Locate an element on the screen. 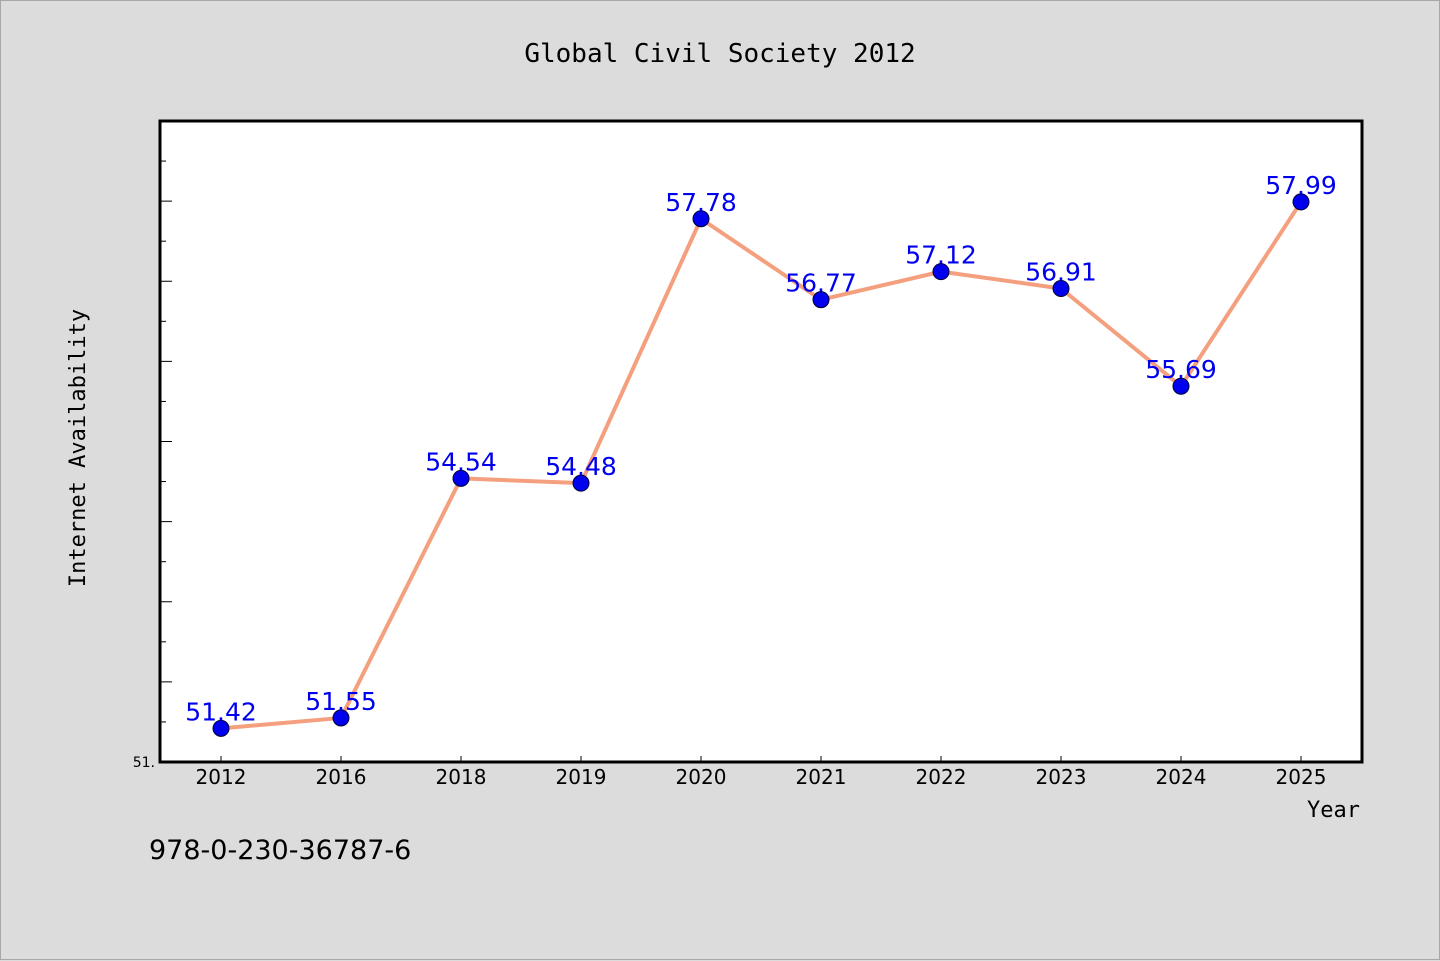 The width and height of the screenshot is (1440, 961). data-label-2025: 57.99 is located at coordinates (1301, 185).